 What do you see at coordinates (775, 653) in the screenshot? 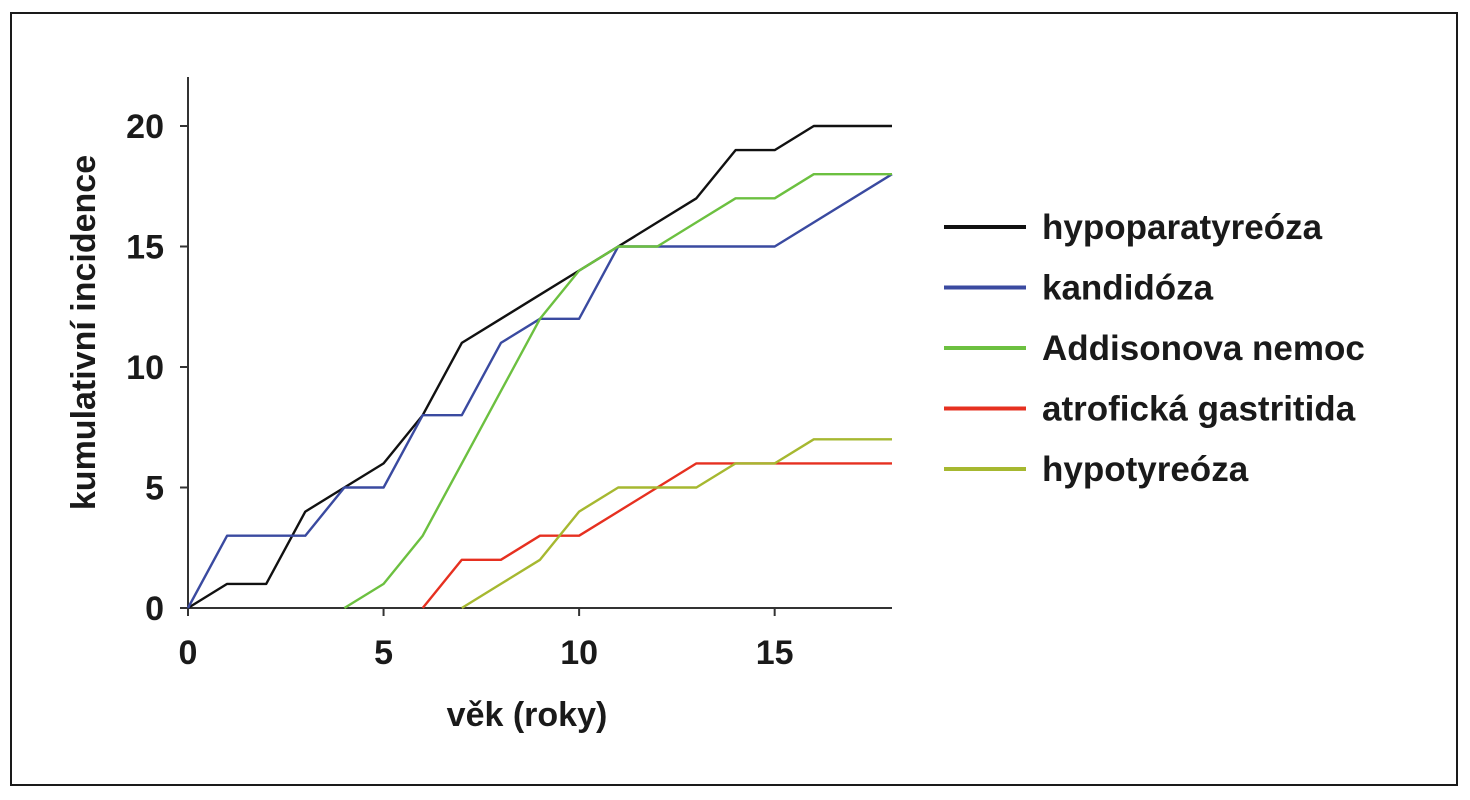
I see `x-tick-label: 15` at bounding box center [775, 653].